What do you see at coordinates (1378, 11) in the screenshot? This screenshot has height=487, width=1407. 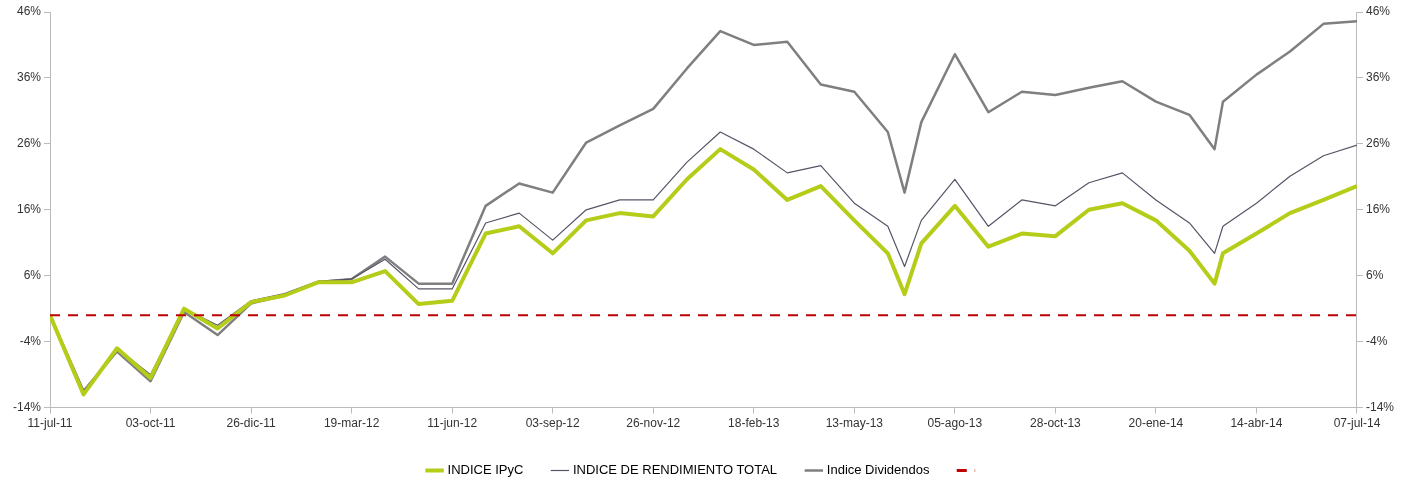 I see `y2-tick-label: 46%` at bounding box center [1378, 11].